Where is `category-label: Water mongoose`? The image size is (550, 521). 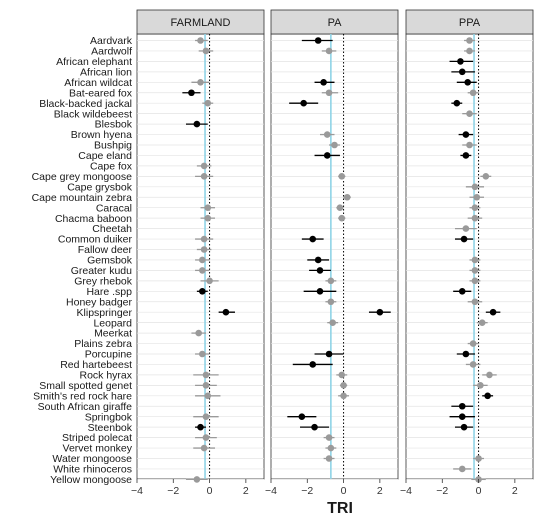
category-label: Water mongoose is located at coordinates (92, 459).